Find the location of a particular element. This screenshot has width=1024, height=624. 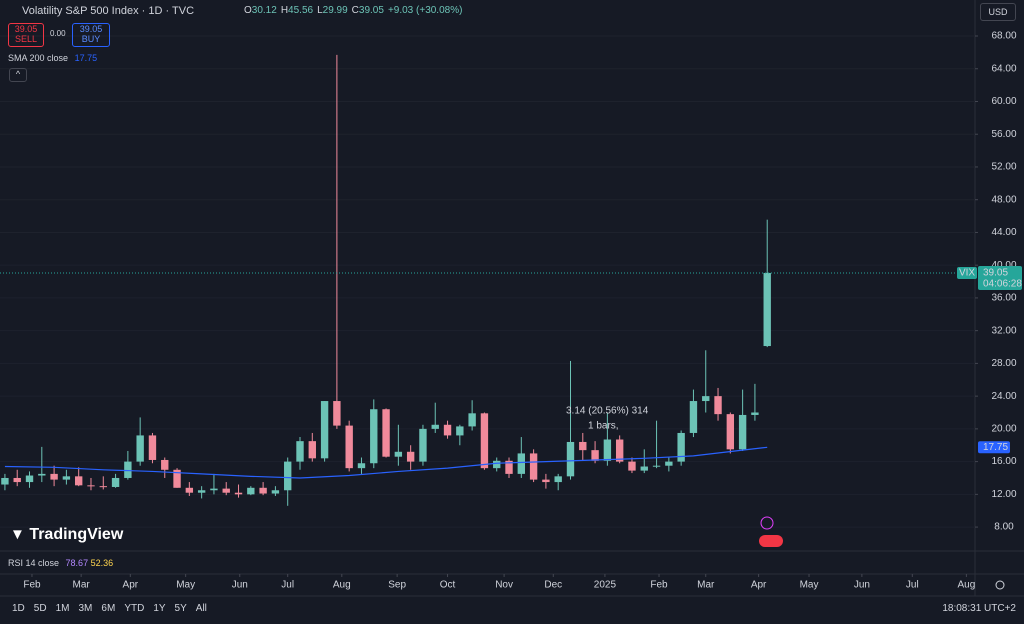

range-button: YTD is located at coordinates (134, 608).